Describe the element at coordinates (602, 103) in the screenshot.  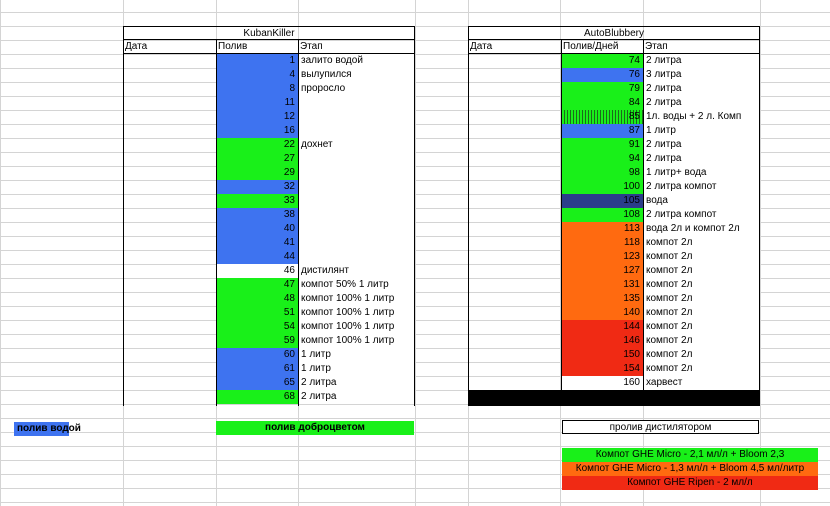
I see `watering-day-cell: 84` at that location.